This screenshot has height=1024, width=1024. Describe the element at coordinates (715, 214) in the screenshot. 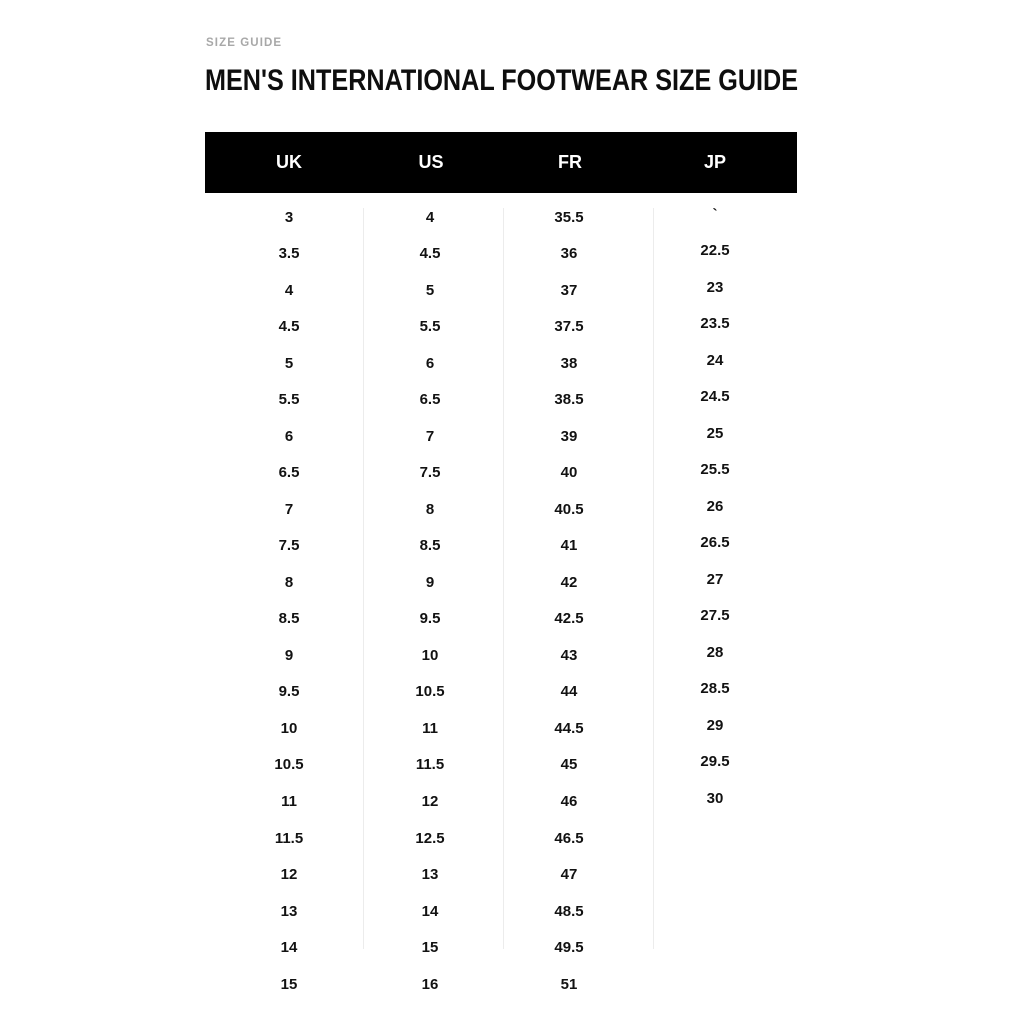

I see `size-cell-jp: `` at that location.